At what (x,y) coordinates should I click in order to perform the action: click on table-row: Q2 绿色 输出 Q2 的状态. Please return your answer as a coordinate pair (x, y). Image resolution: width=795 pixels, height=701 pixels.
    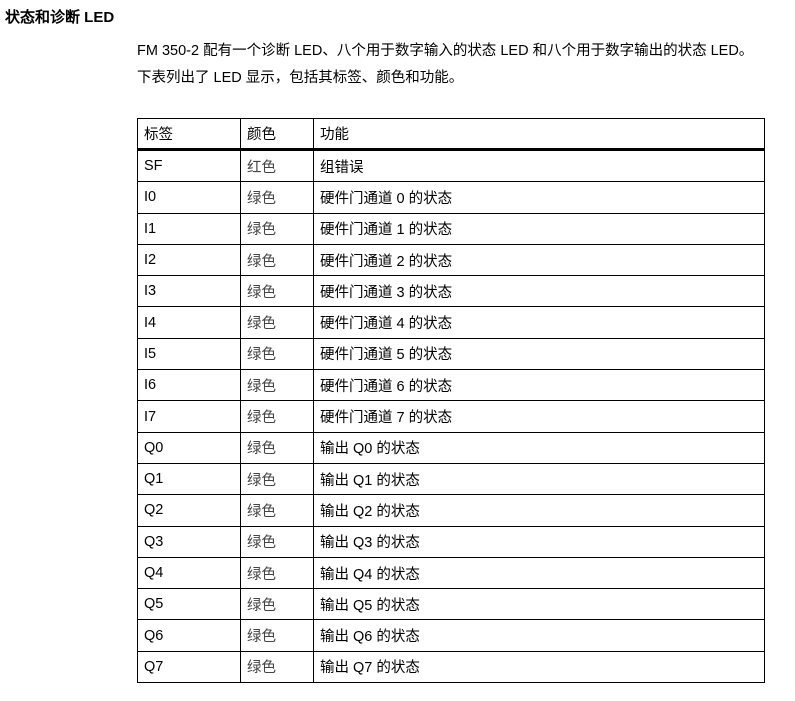
    Looking at the image, I should click on (451, 510).